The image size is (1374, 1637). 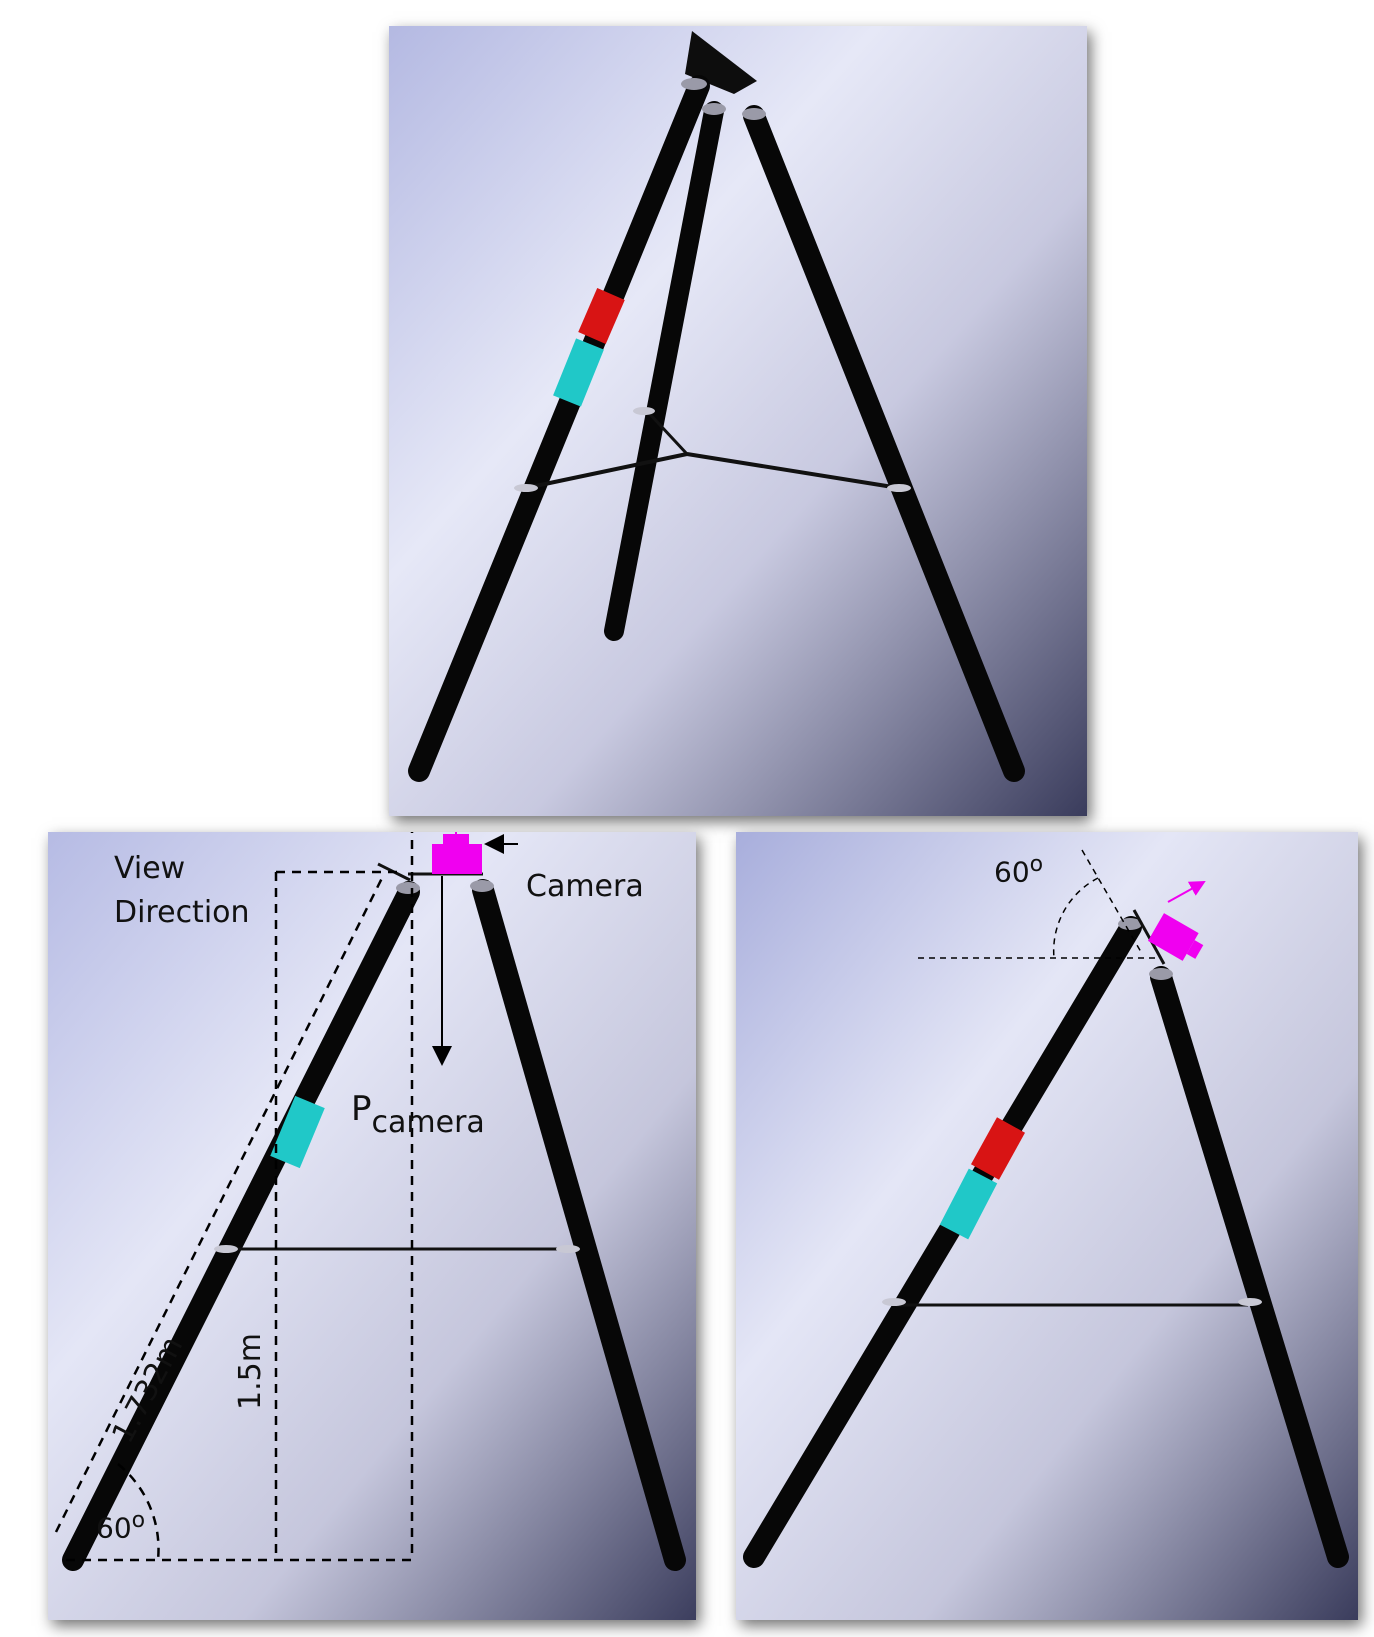 What do you see at coordinates (585, 886) in the screenshot?
I see `camera-label: Camera` at bounding box center [585, 886].